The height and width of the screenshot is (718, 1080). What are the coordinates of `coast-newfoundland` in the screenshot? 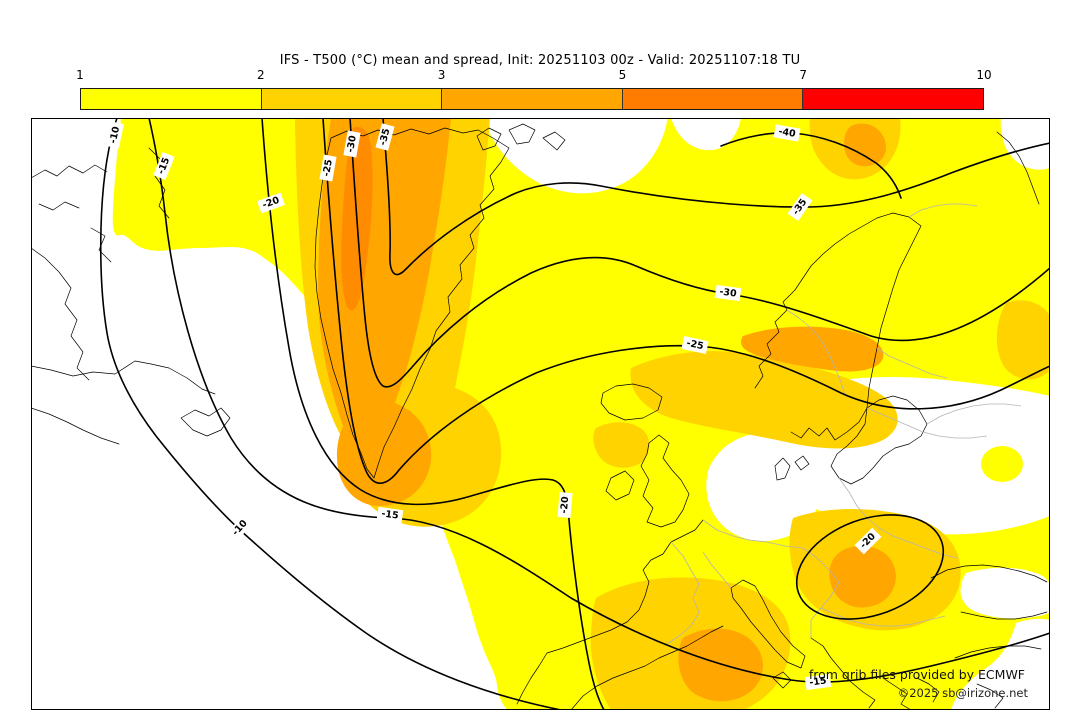 It's located at (205, 422).